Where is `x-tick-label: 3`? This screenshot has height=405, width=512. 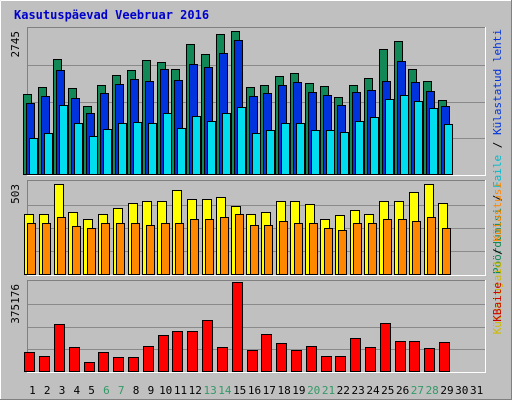 x-tick-label: 3 is located at coordinates (62, 390).